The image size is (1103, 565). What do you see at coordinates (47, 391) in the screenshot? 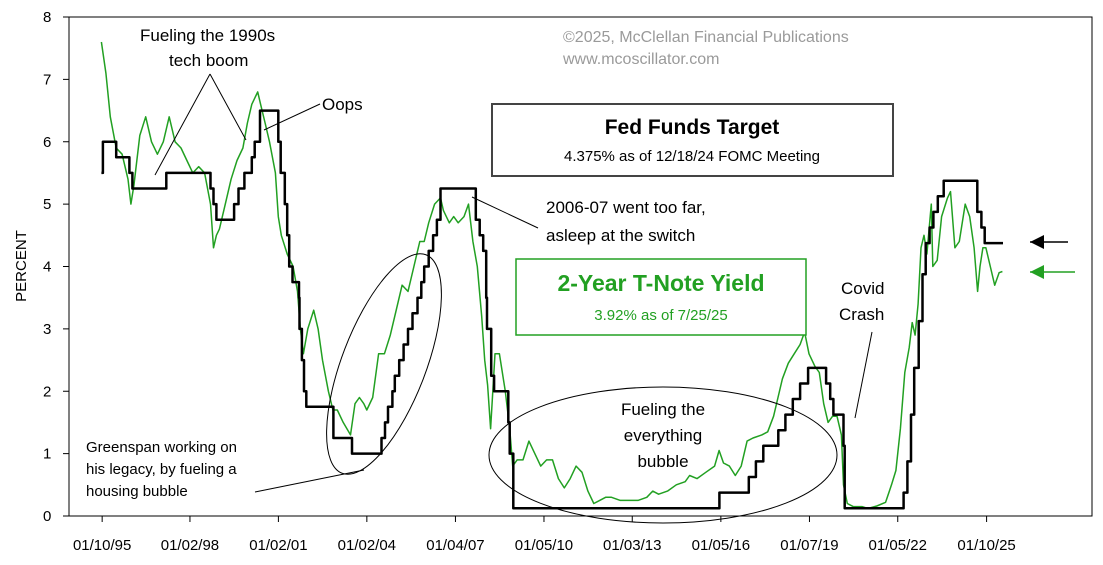
I see `y-tick-label: 2` at bounding box center [47, 391].